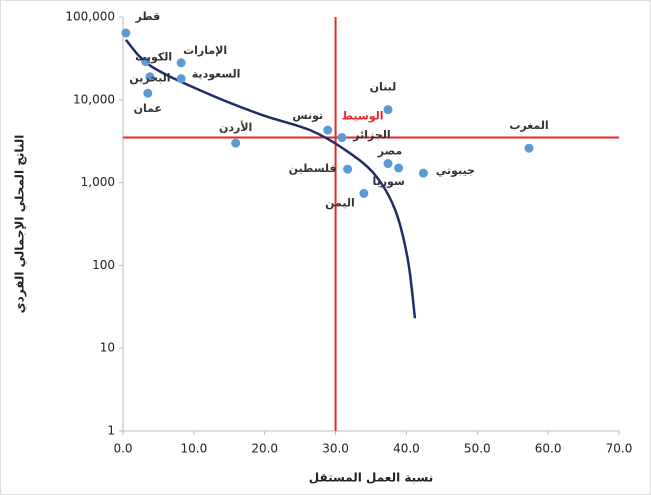 The height and width of the screenshot is (495, 651). I want to click on y-tick-label: 10,000, so click(94, 99).